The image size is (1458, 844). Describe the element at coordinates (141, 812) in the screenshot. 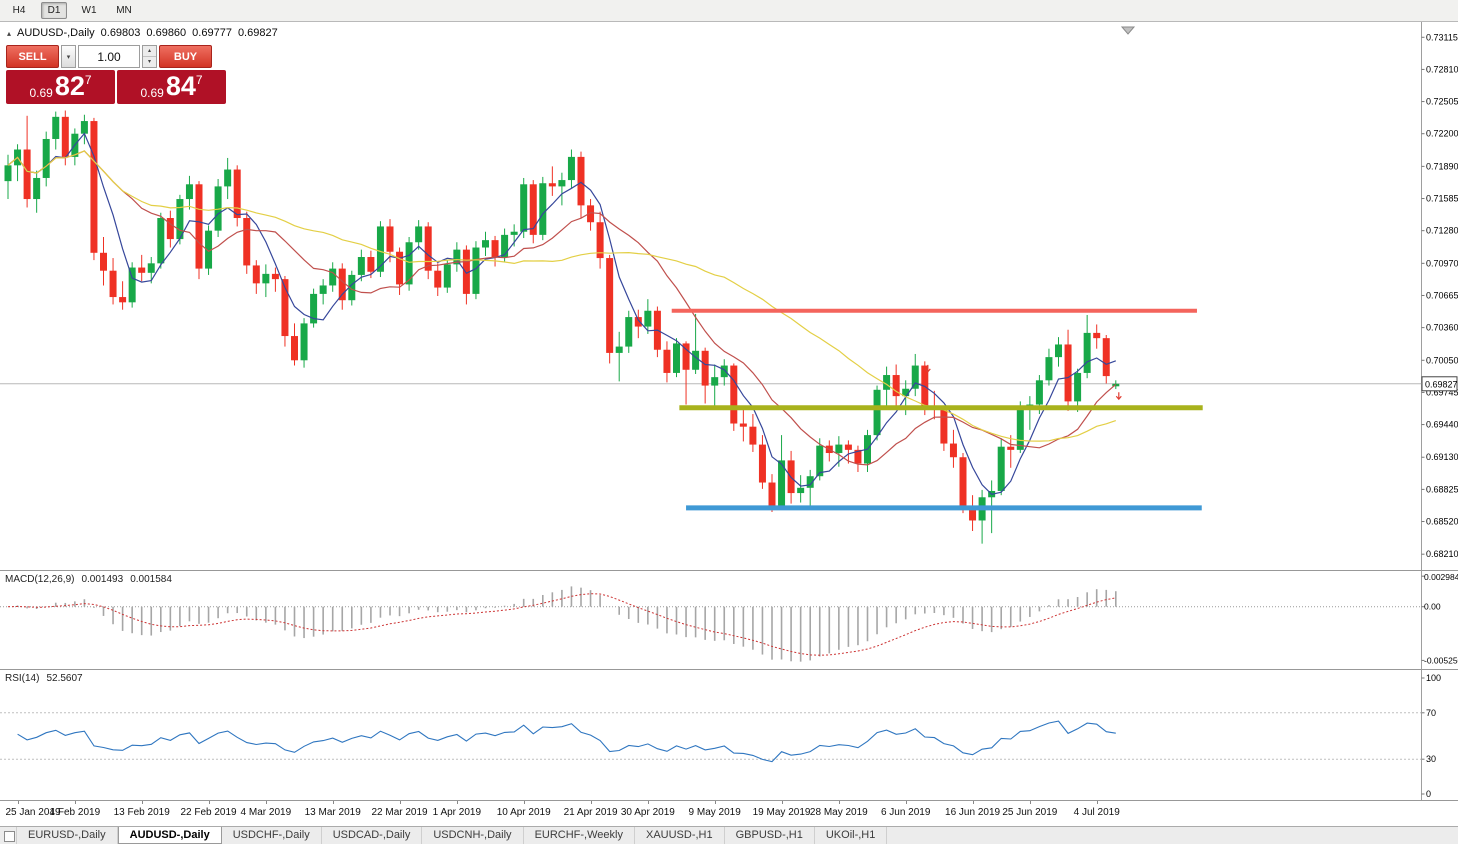

I see `date-axis-label: 13 Feb 2019` at that location.